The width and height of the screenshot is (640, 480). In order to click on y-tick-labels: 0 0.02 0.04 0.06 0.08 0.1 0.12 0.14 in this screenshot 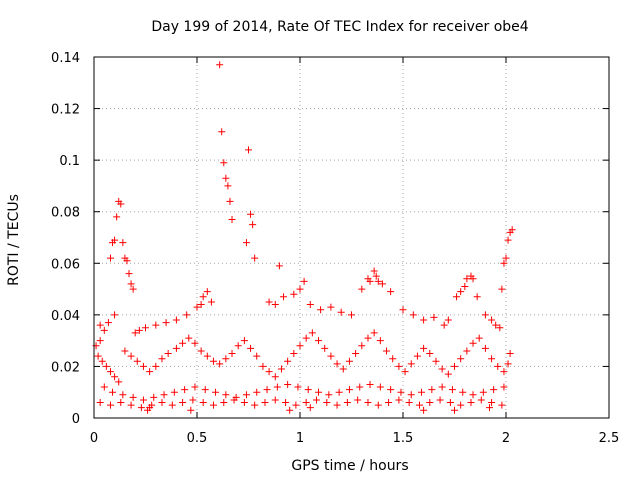, I will do `click(65, 239)`.